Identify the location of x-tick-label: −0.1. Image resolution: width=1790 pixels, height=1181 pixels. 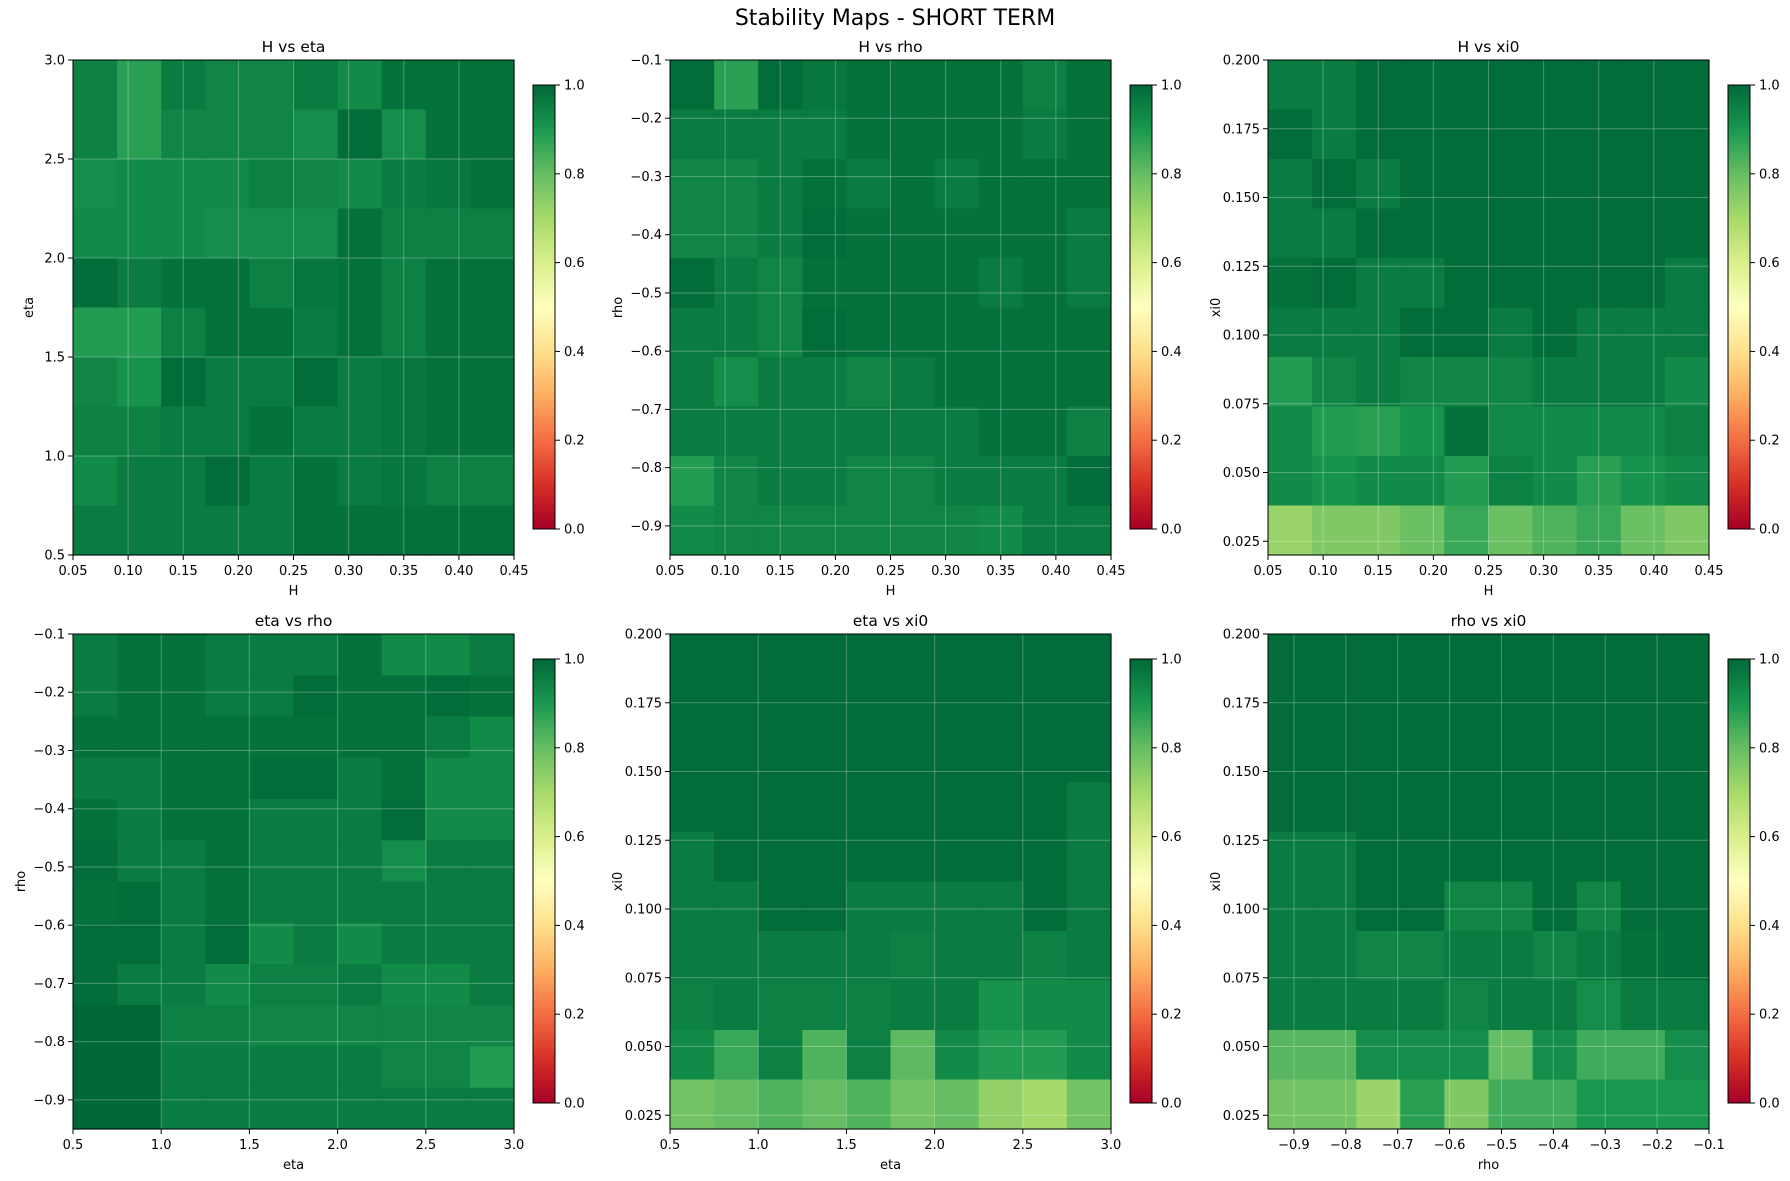
(1709, 1145).